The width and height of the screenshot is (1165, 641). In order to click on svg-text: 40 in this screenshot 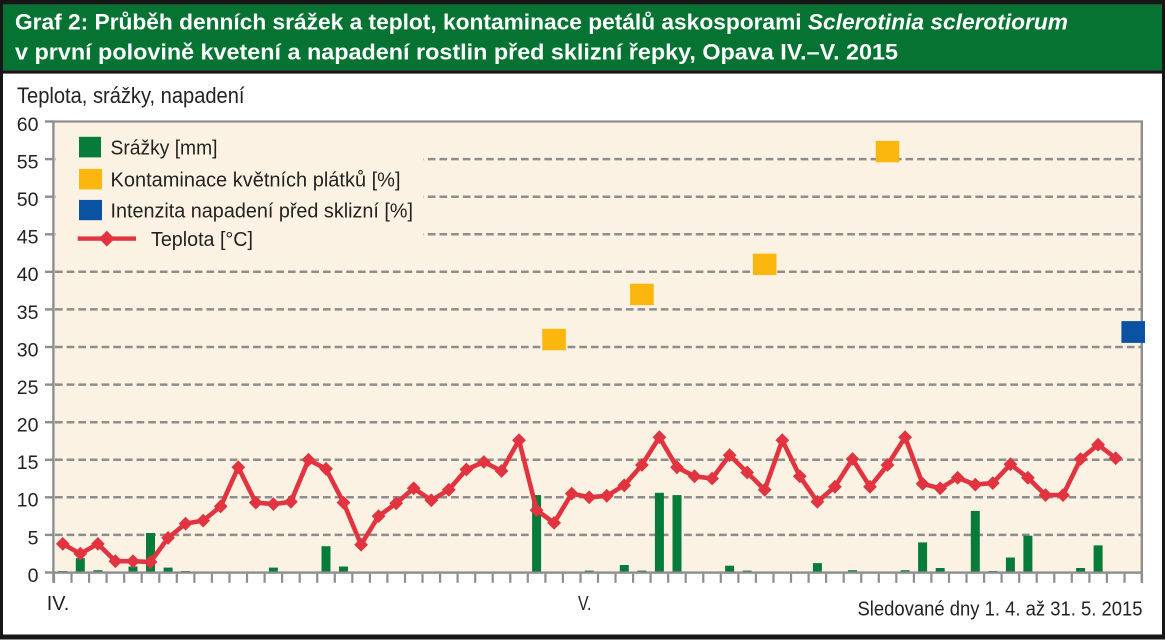, I will do `click(28, 275)`.